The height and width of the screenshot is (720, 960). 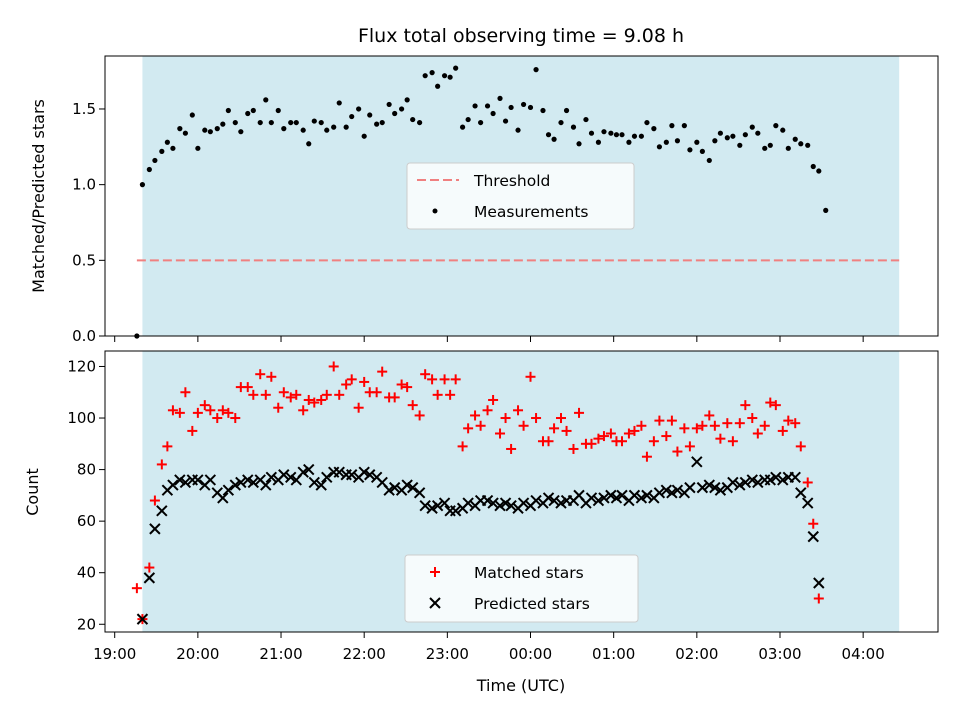 I want to click on x-tick-label: 21:00, so click(x=280, y=654).